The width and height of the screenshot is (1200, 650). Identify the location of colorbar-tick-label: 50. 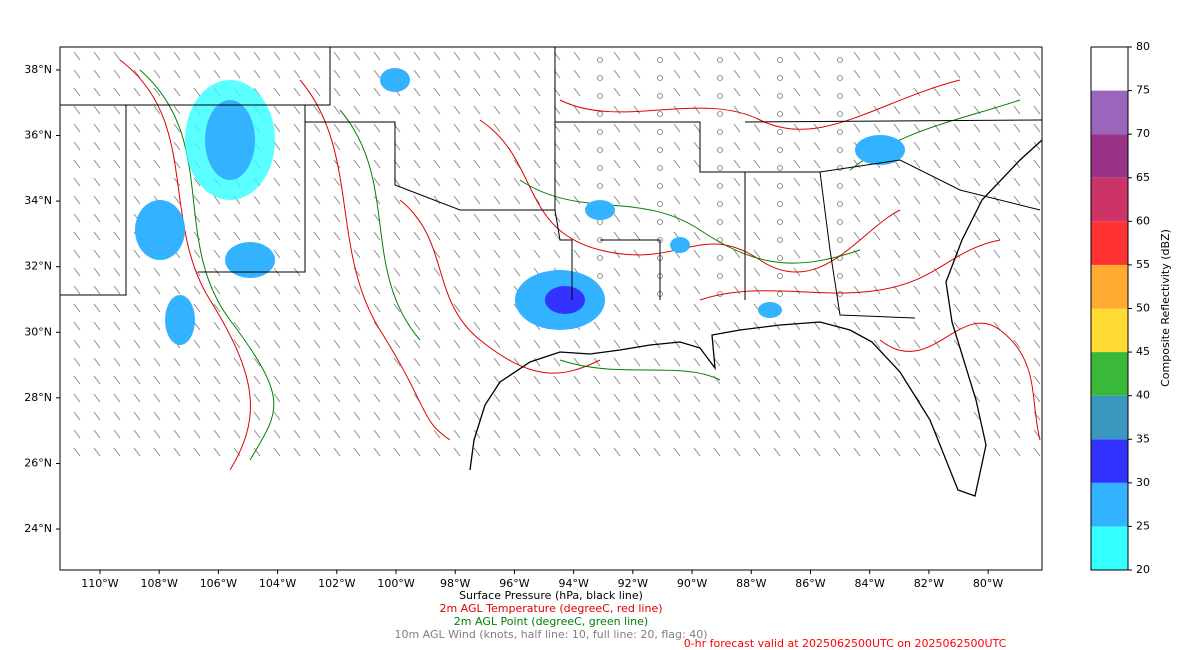
(1143, 308).